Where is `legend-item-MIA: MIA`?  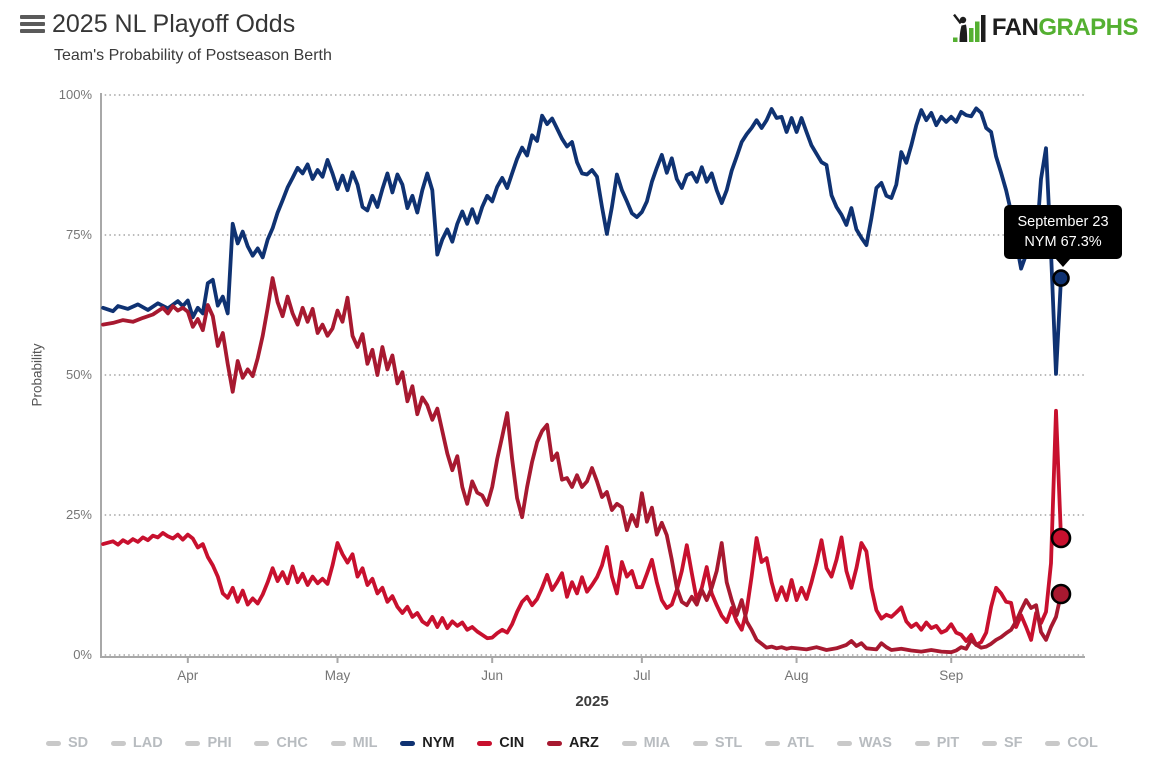 legend-item-MIA: MIA is located at coordinates (646, 743).